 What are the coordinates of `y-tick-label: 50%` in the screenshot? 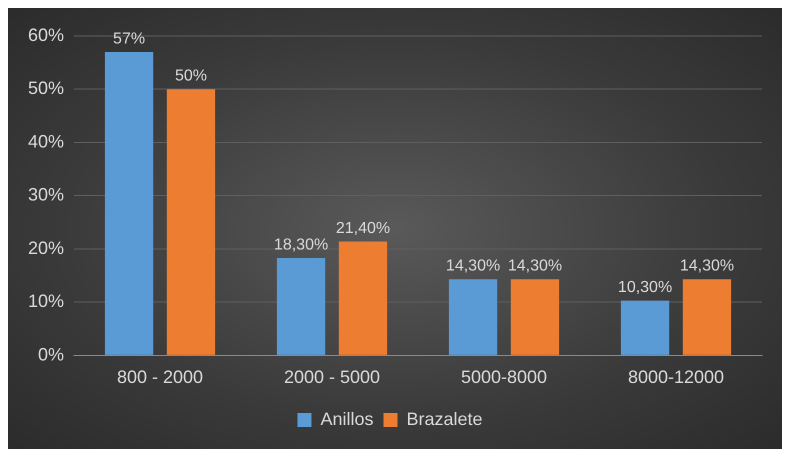 It's located at (46, 88).